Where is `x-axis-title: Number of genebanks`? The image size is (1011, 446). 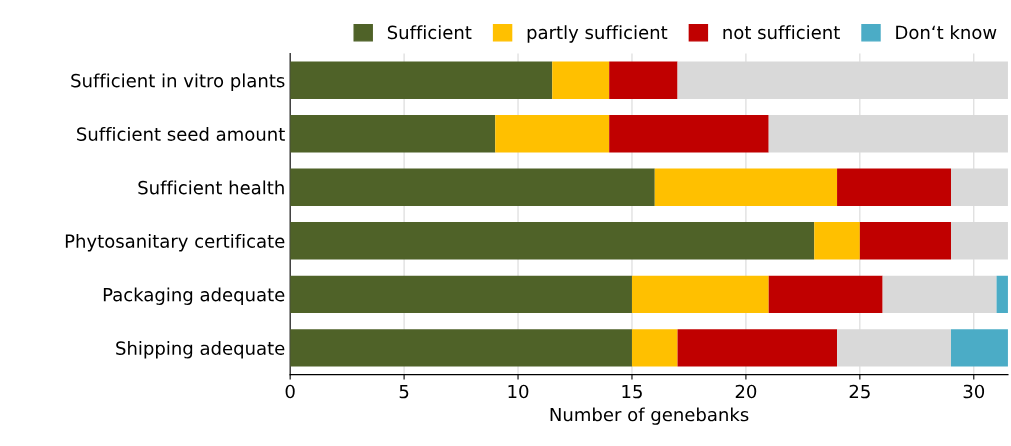
x-axis-title: Number of genebanks is located at coordinates (649, 416).